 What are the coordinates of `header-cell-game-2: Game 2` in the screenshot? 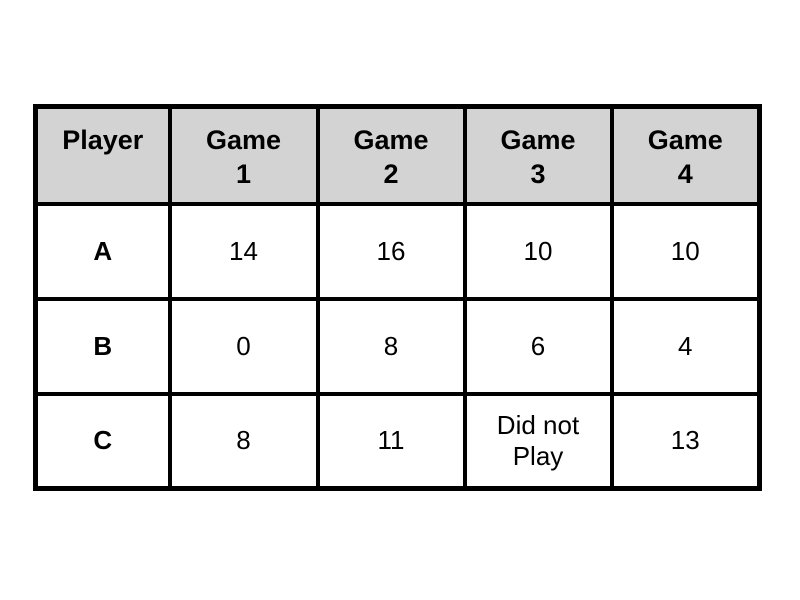 It's located at (391, 155).